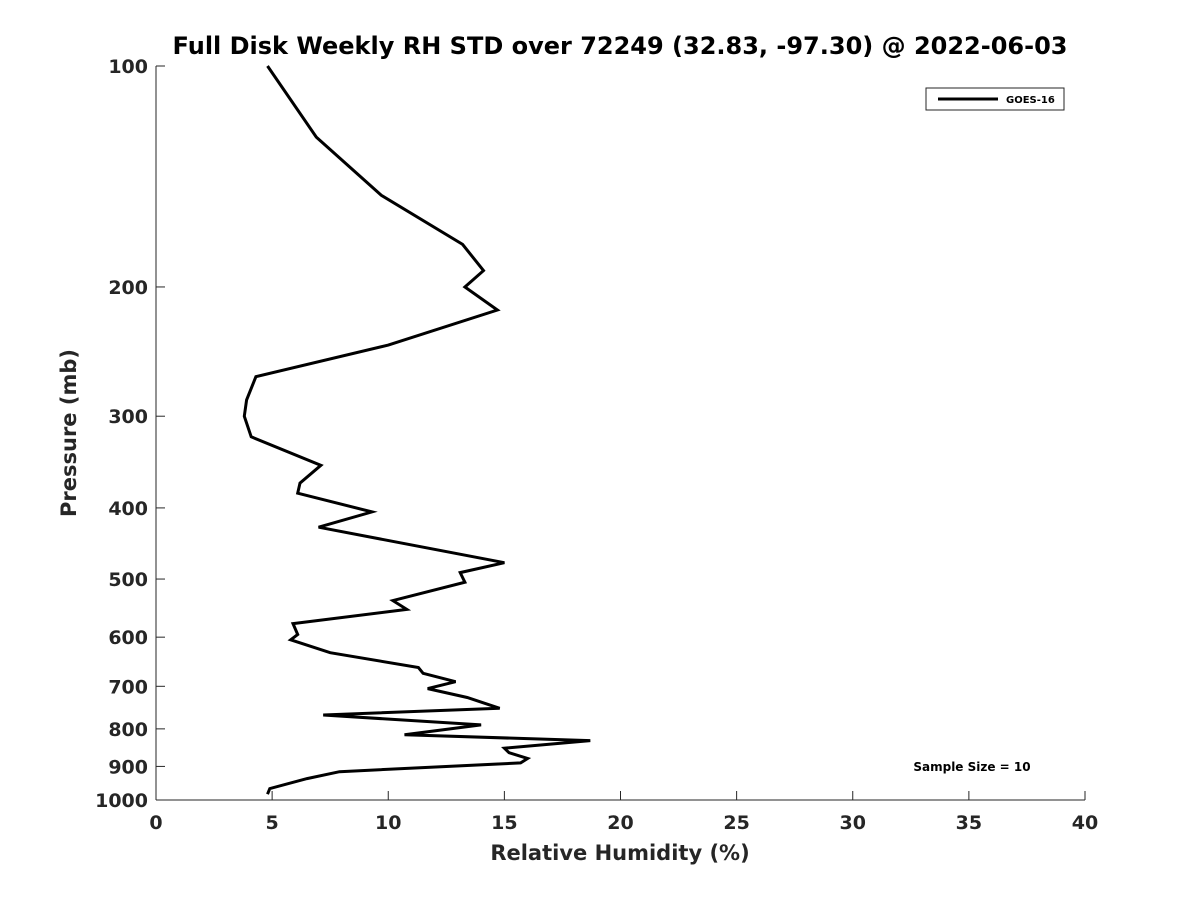 This screenshot has height=900, width=1200. Describe the element at coordinates (128, 509) in the screenshot. I see `y-tick-label: 400` at that location.